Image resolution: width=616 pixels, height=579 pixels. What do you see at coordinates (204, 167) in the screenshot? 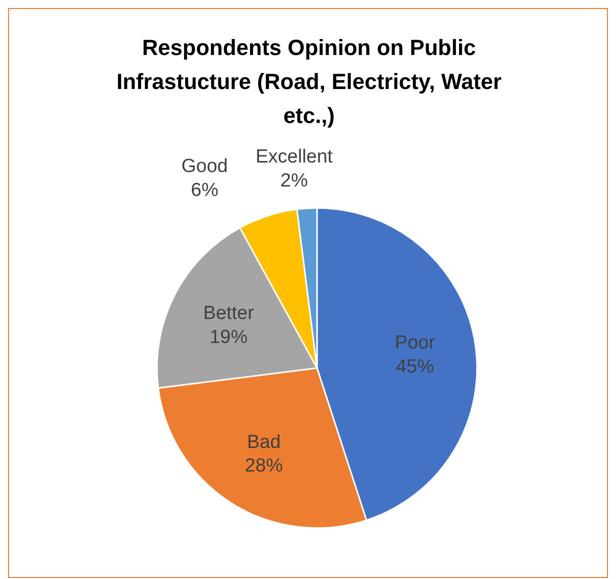
I see `slice-label: Good` at bounding box center [204, 167].